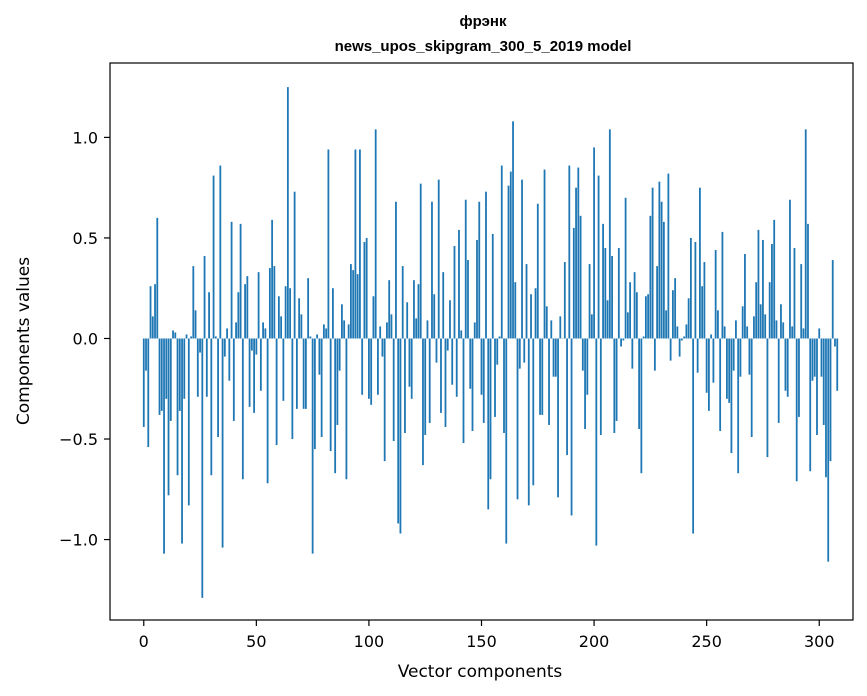 The width and height of the screenshot is (867, 696). I want to click on y-tick-label: −1.0, so click(78, 540).